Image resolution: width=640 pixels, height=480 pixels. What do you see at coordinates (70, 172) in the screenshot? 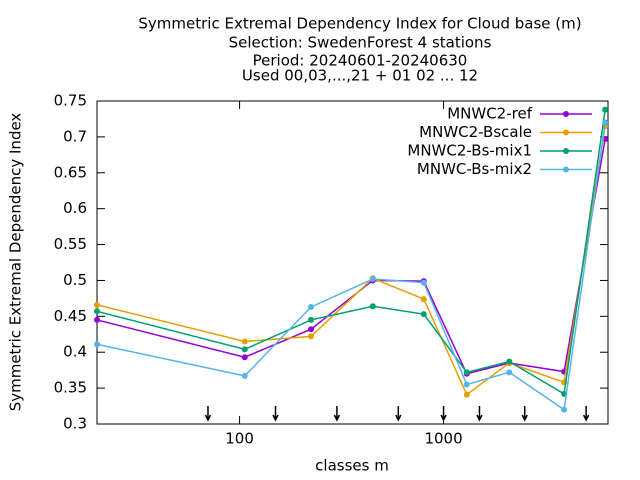
I see `y-tick-label: 0.65` at bounding box center [70, 172].